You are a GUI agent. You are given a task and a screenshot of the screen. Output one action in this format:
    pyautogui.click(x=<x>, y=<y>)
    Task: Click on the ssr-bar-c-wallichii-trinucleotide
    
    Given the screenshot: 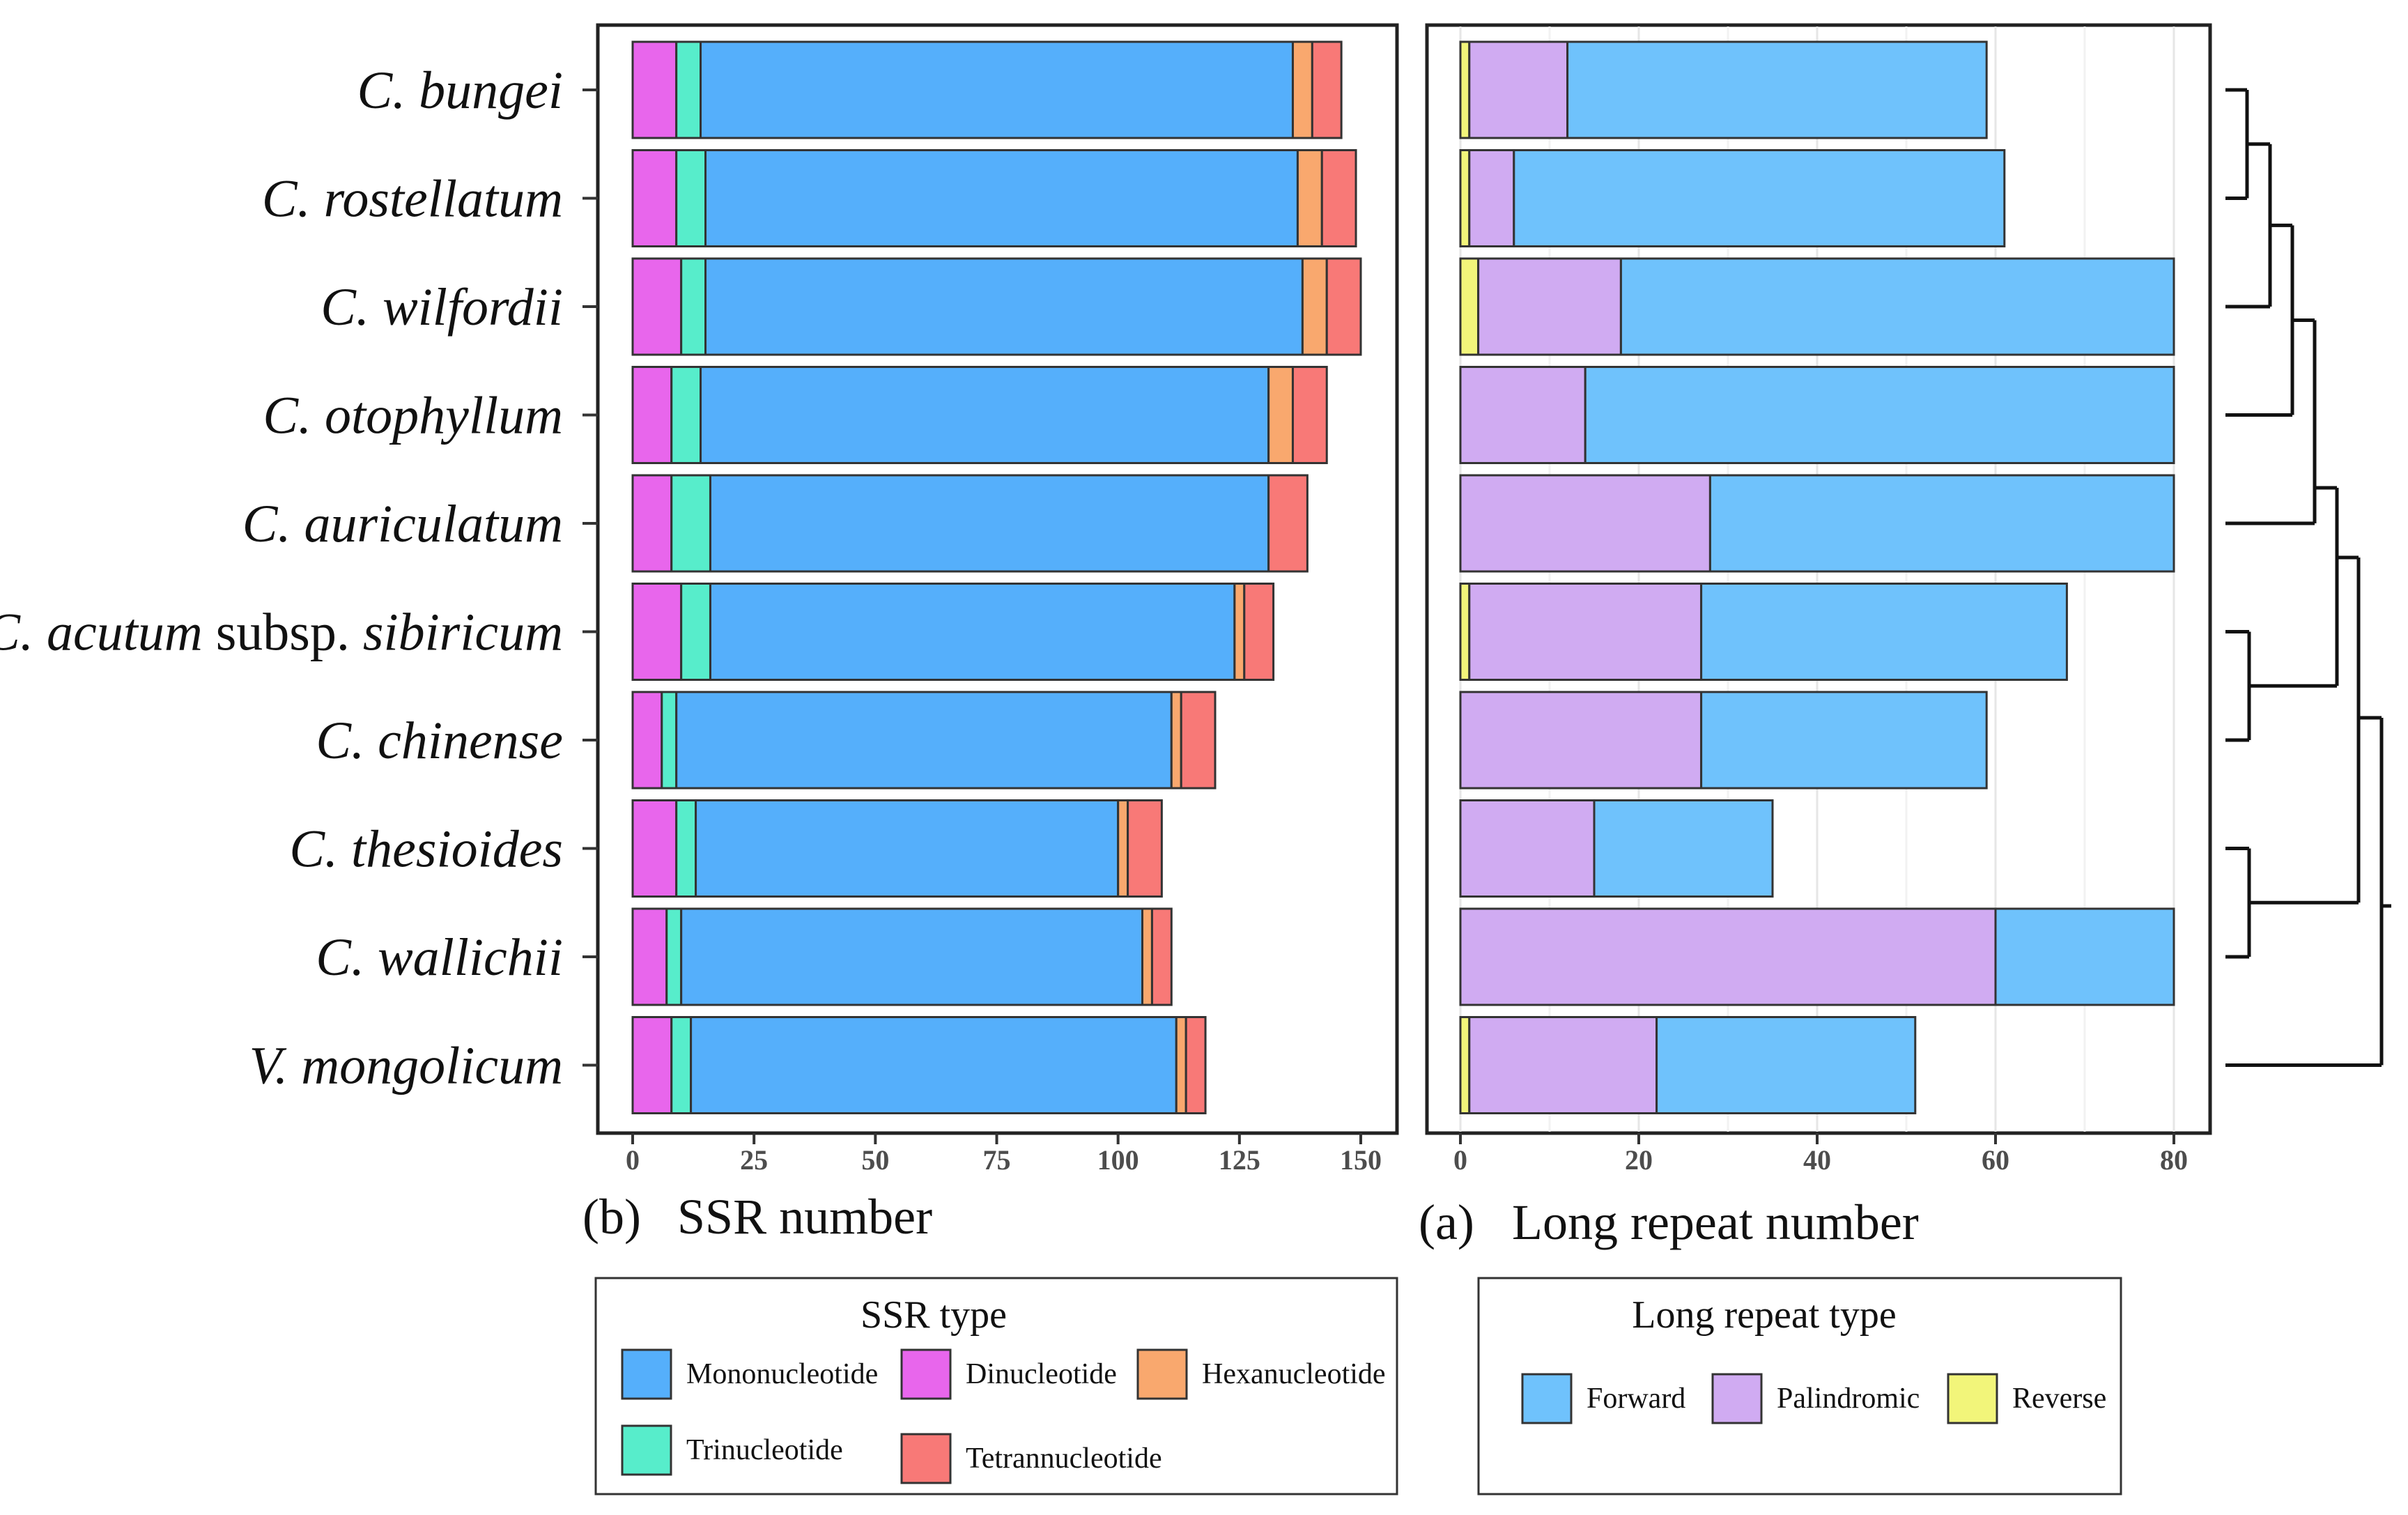 What is the action you would take?
    pyautogui.click(x=674, y=957)
    